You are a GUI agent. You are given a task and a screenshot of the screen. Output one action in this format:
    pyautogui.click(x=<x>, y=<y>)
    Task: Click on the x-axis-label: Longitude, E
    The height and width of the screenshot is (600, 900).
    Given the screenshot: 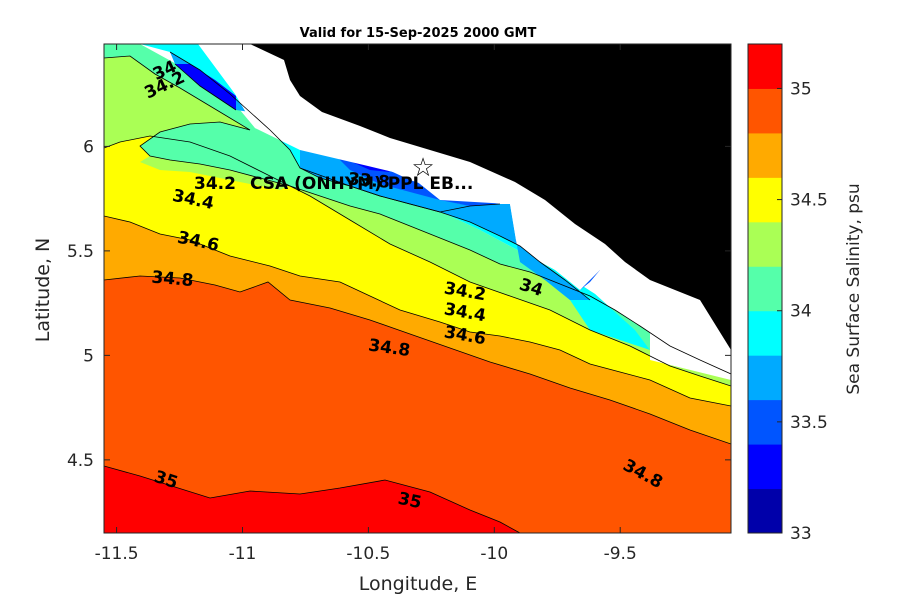 What is the action you would take?
    pyautogui.click(x=418, y=584)
    